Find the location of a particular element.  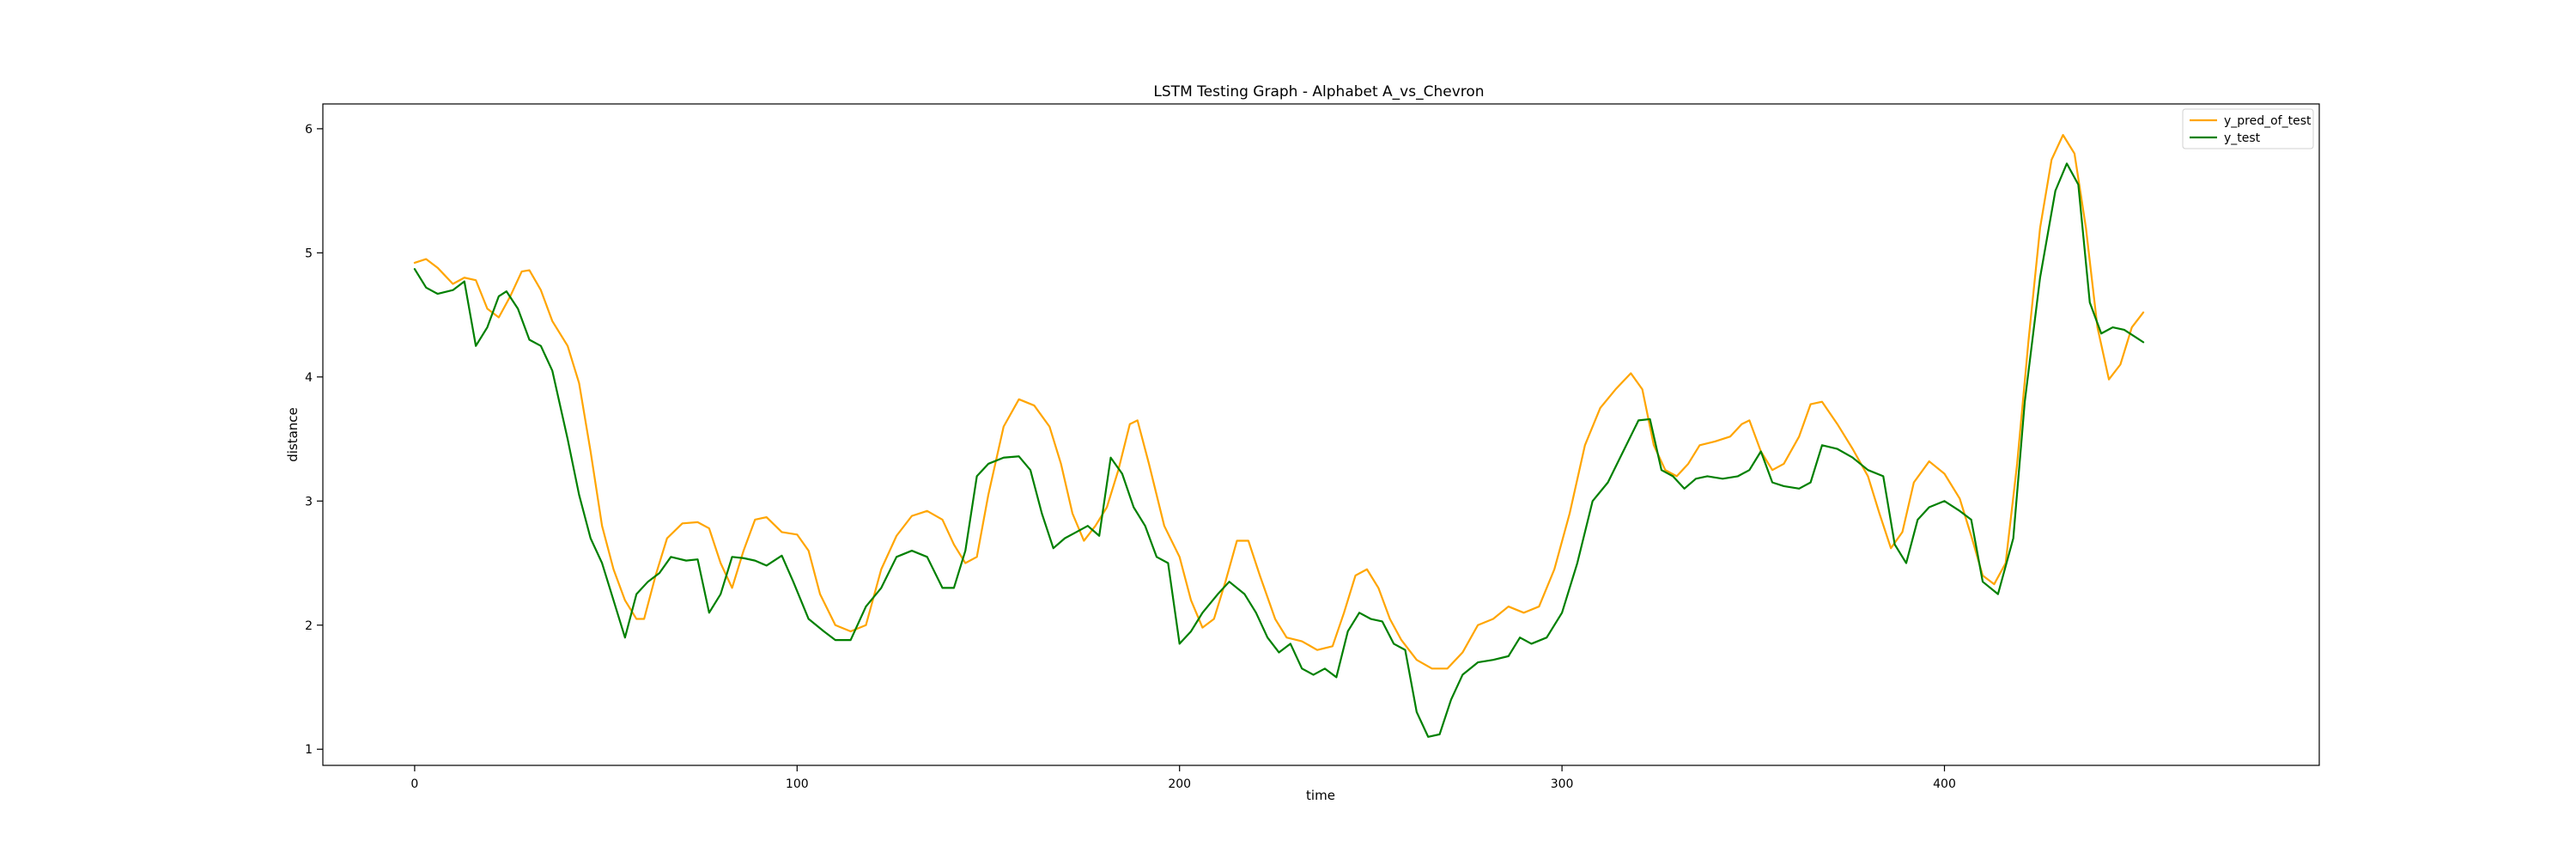

y-tick-label: 5 is located at coordinates (309, 254).